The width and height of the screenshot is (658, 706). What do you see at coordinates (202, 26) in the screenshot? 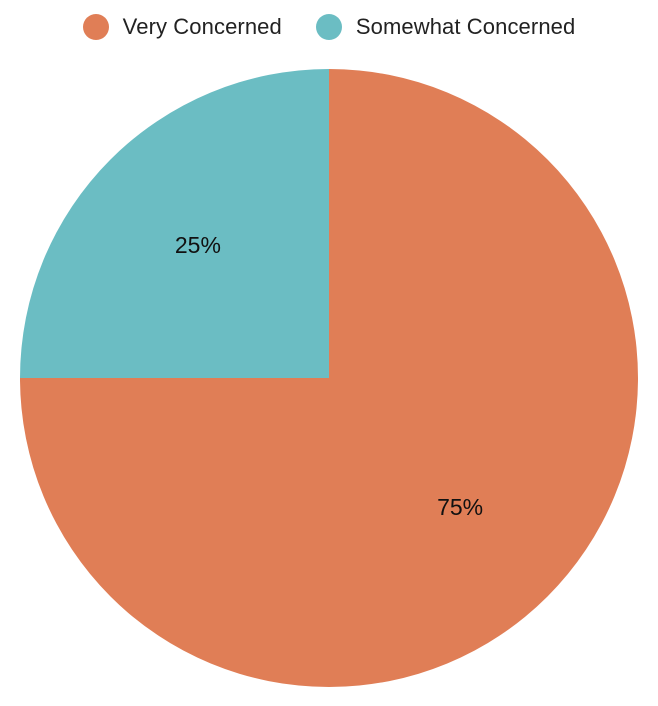
I see `legend-label-very-concerned: Very Concerned` at bounding box center [202, 26].